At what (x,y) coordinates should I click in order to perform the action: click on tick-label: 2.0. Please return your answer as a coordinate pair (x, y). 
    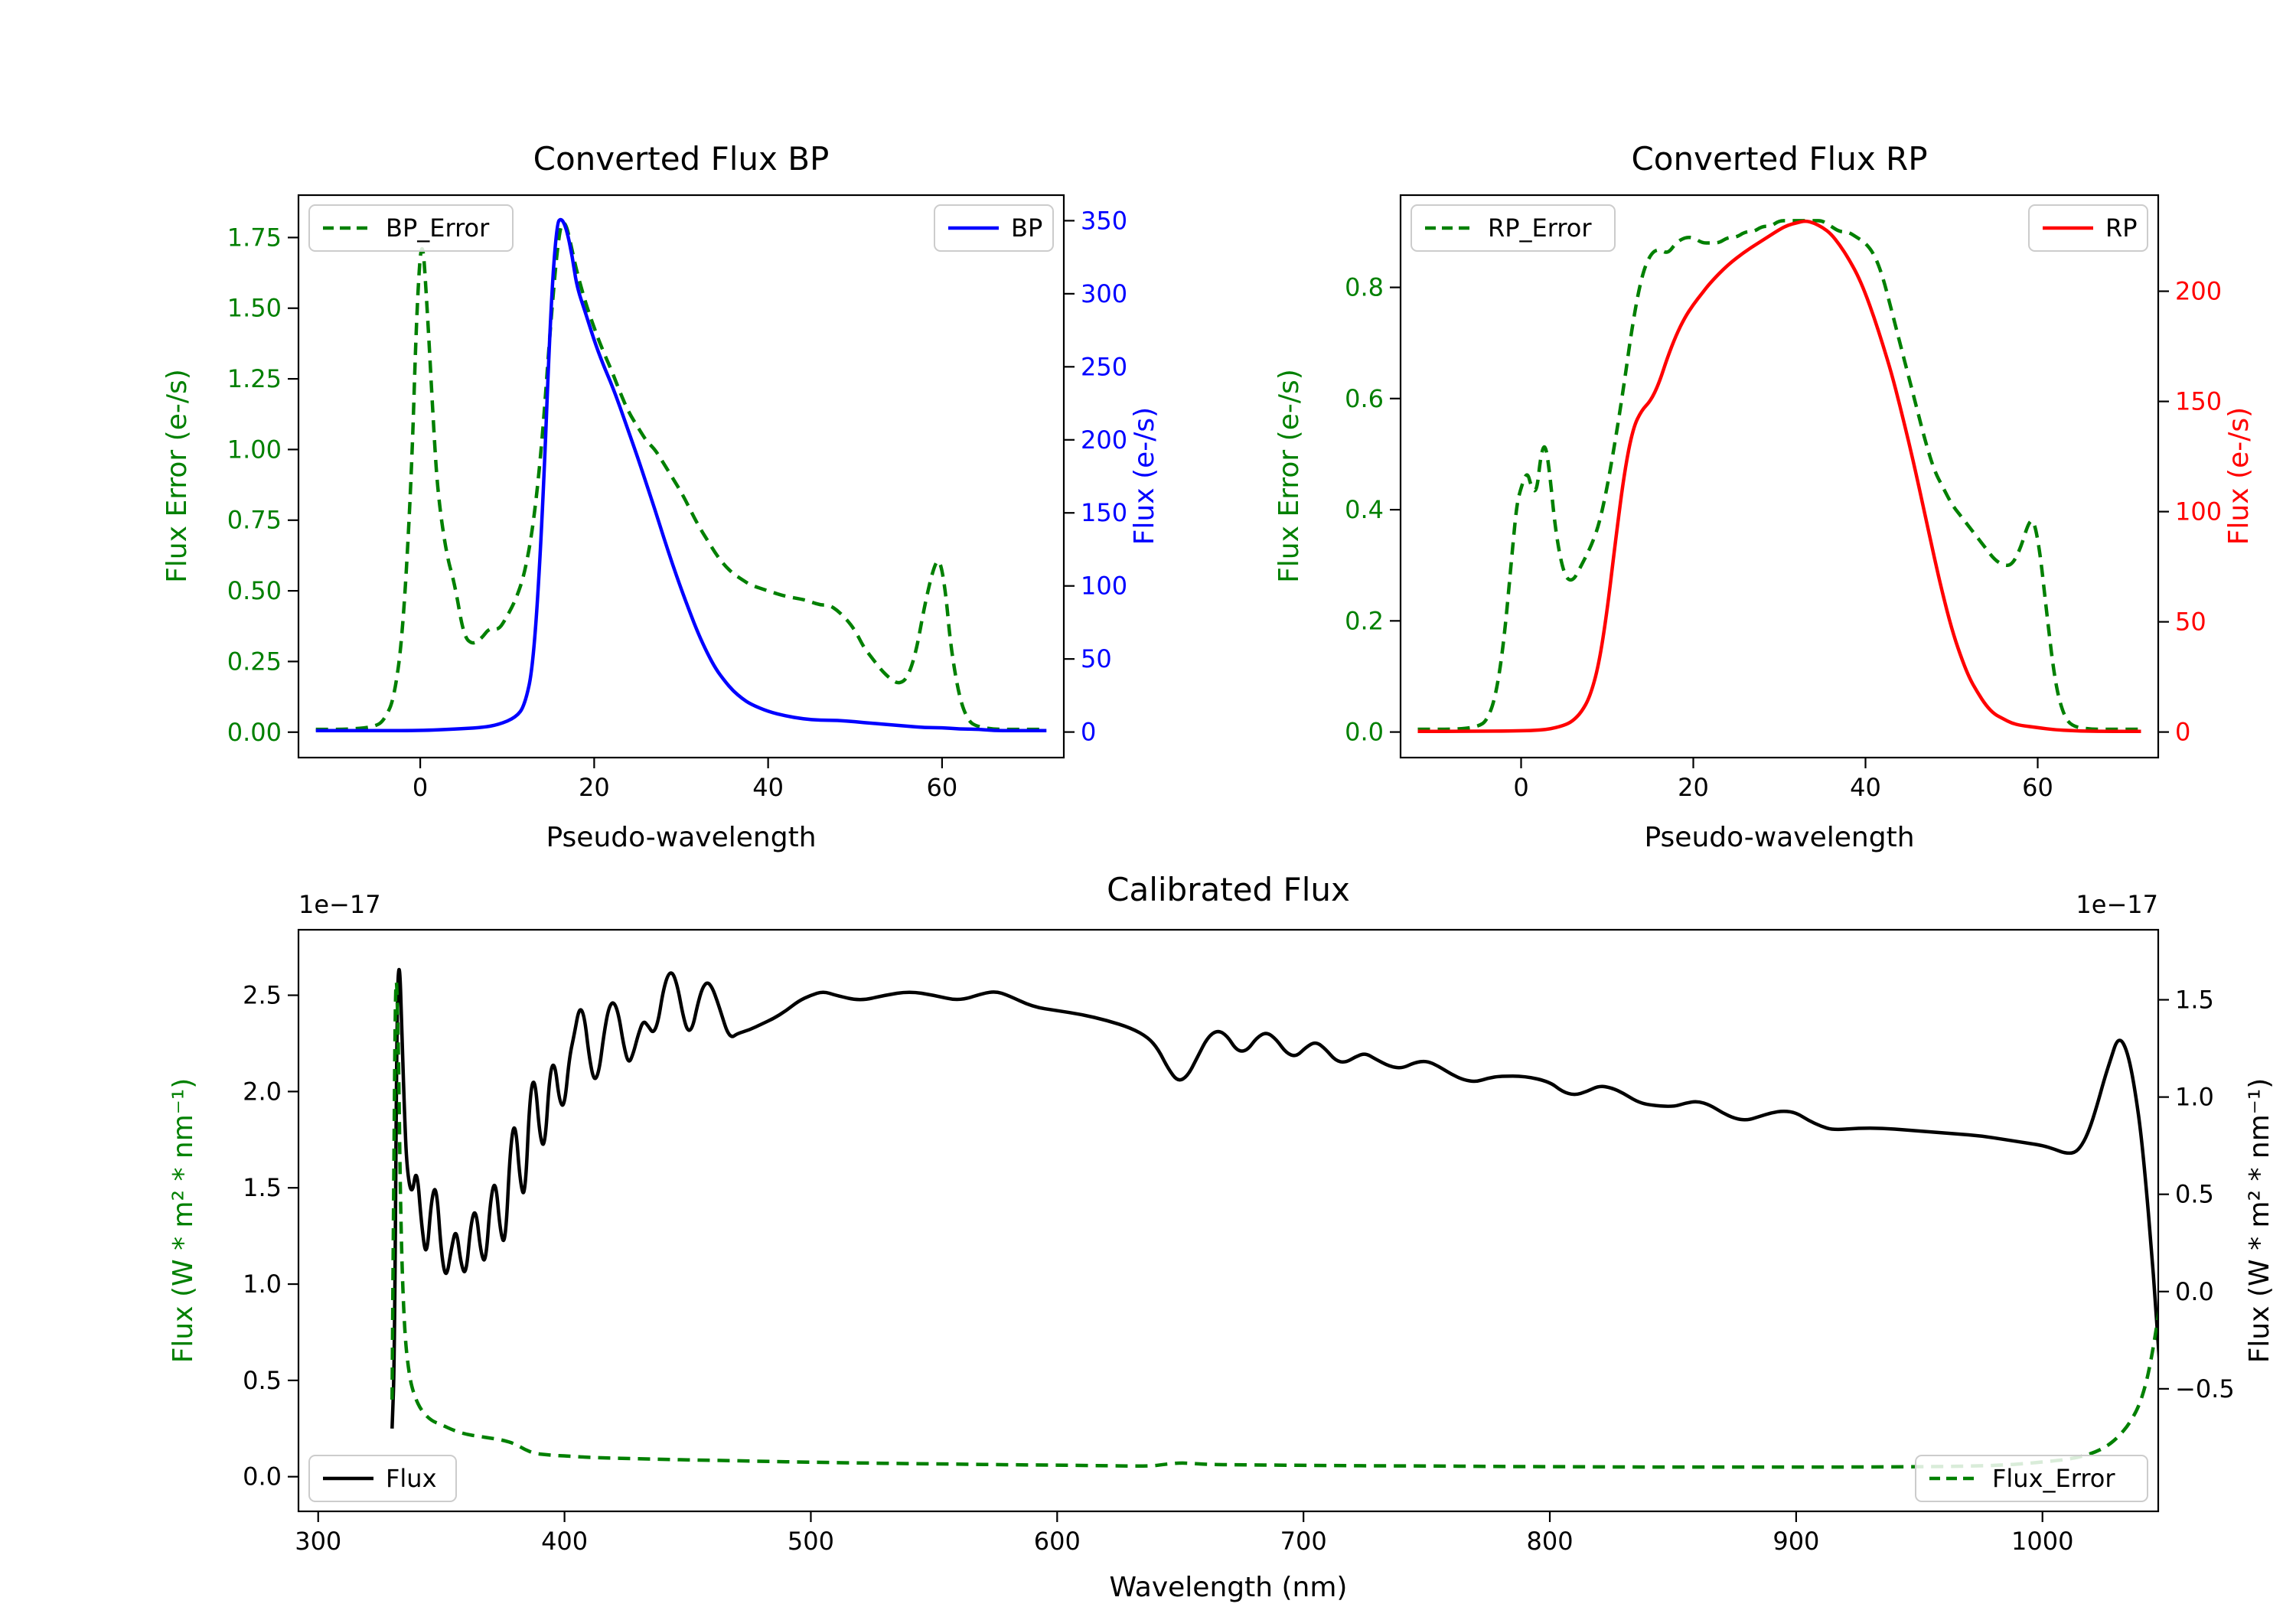
    Looking at the image, I should click on (262, 1091).